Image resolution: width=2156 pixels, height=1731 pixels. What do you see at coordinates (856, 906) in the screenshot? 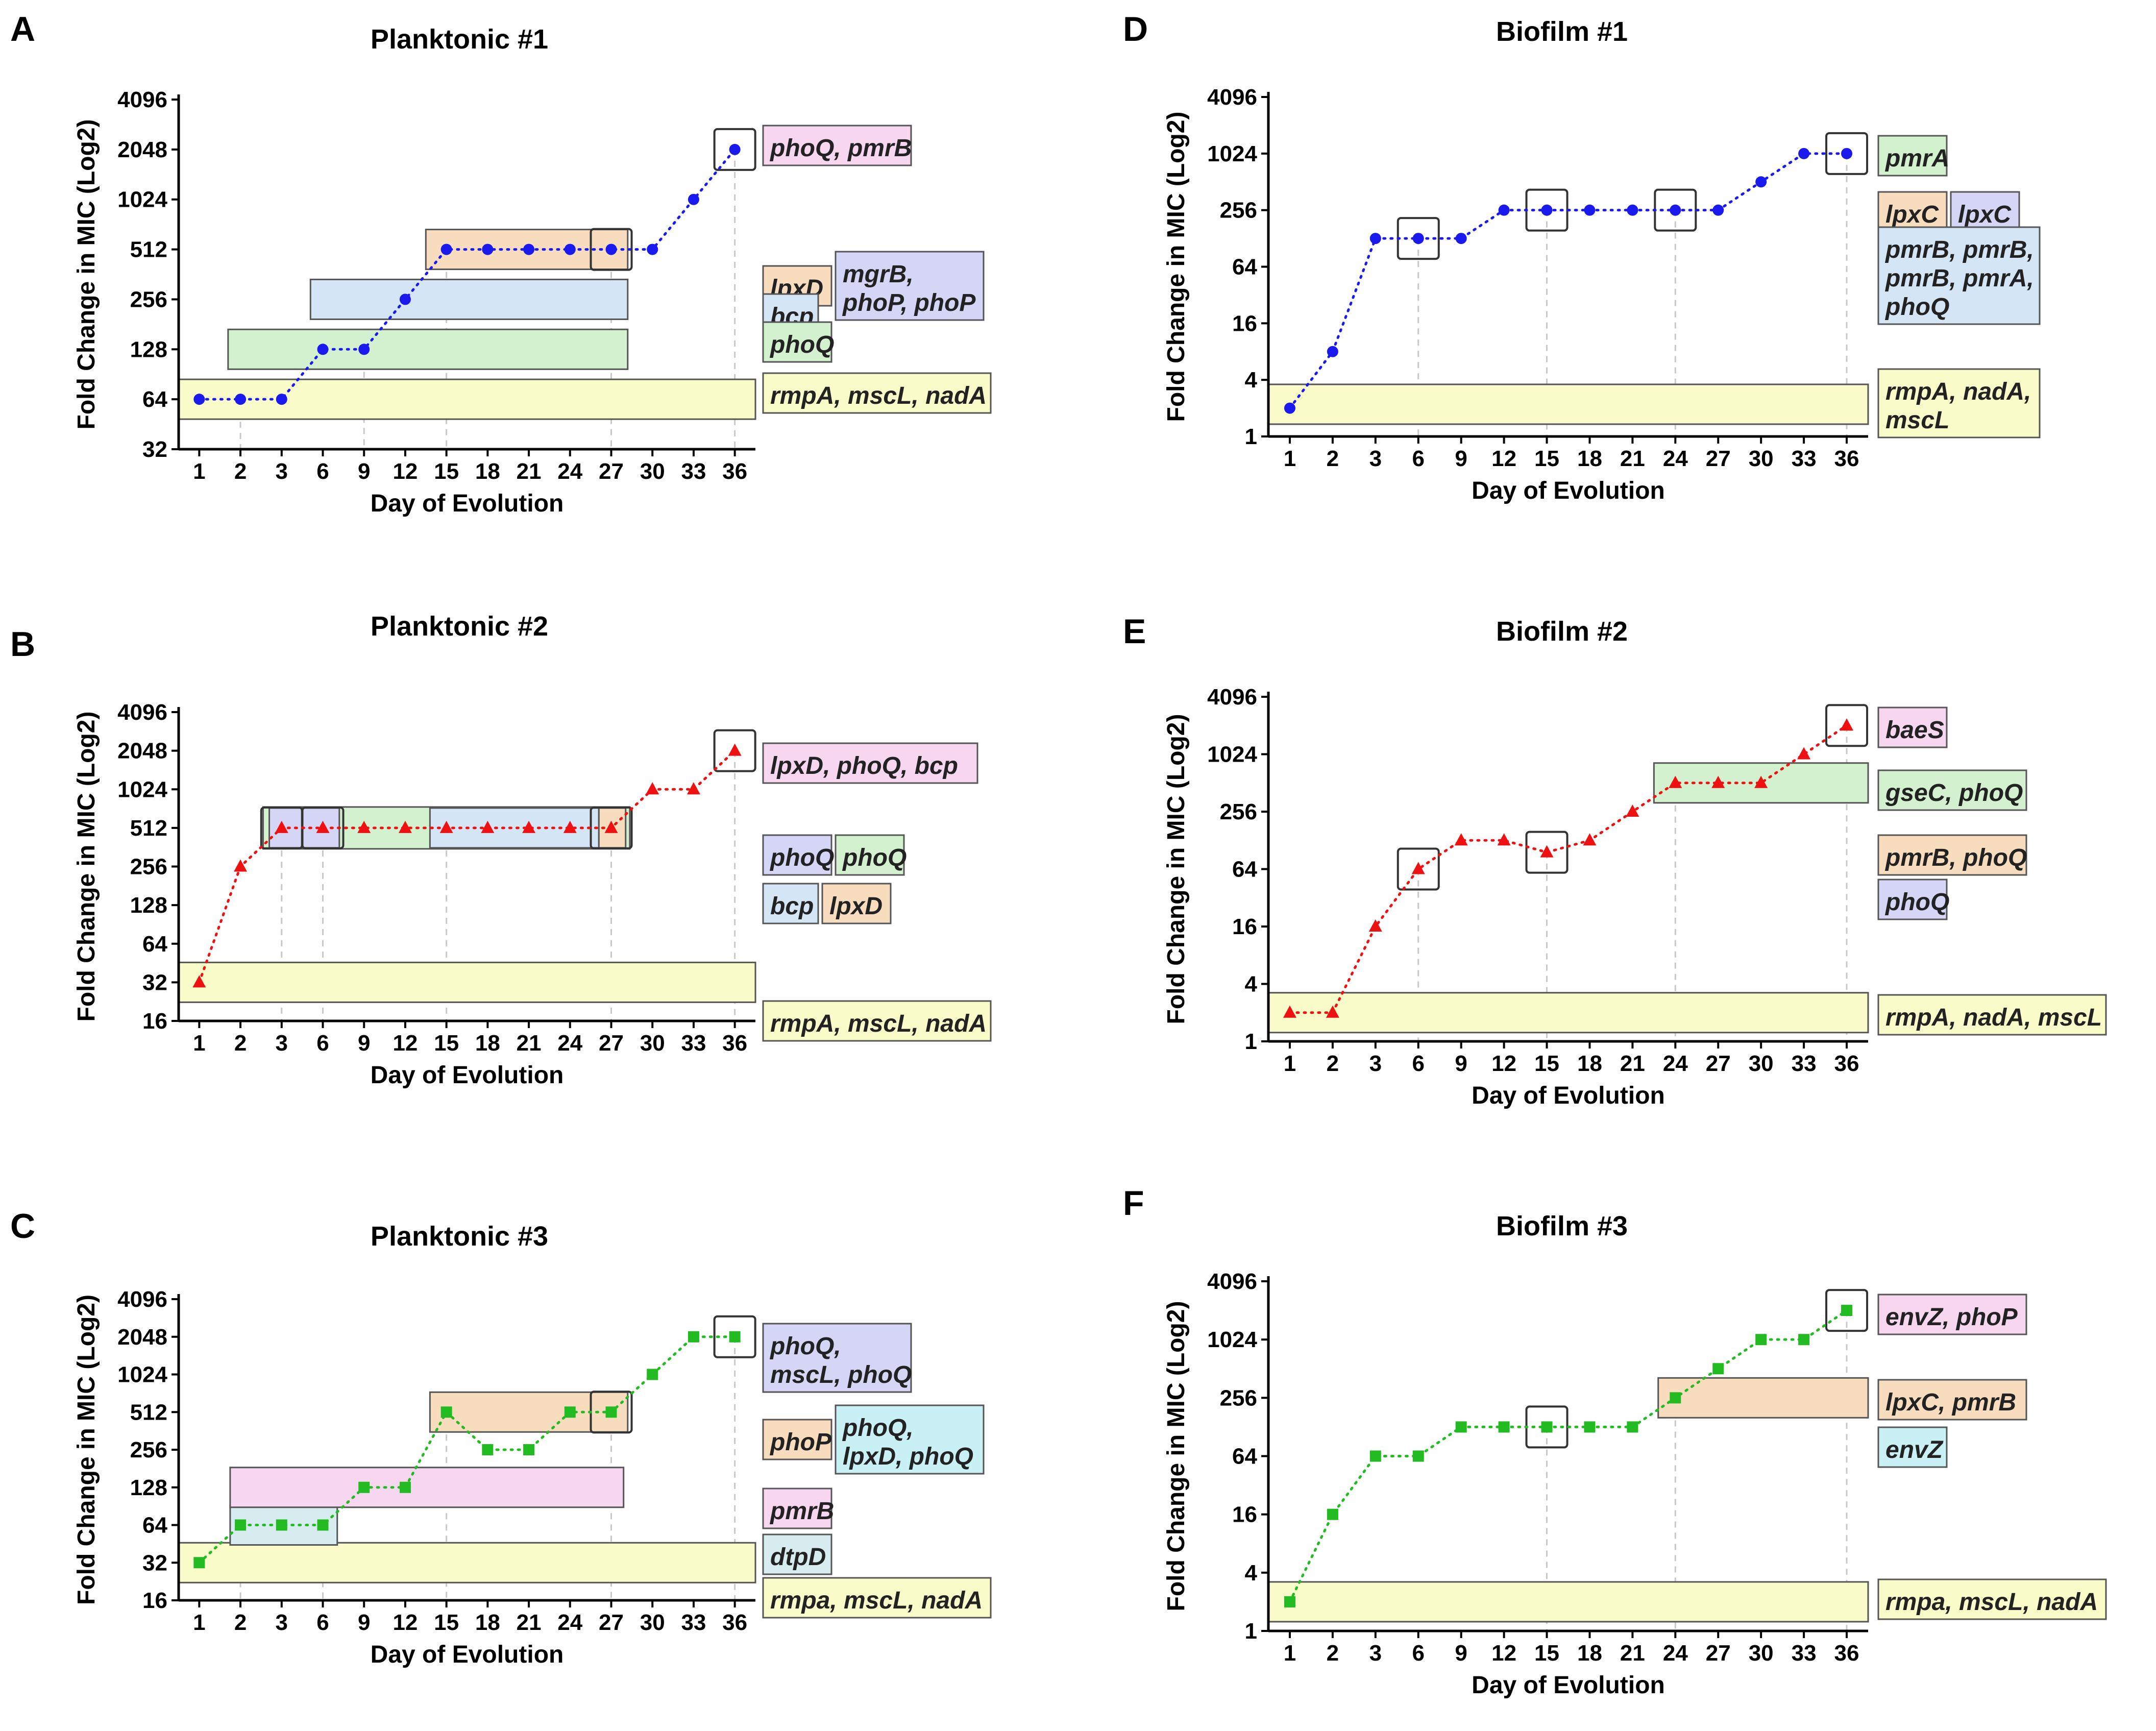
I see `gene-label: lpxD` at bounding box center [856, 906].